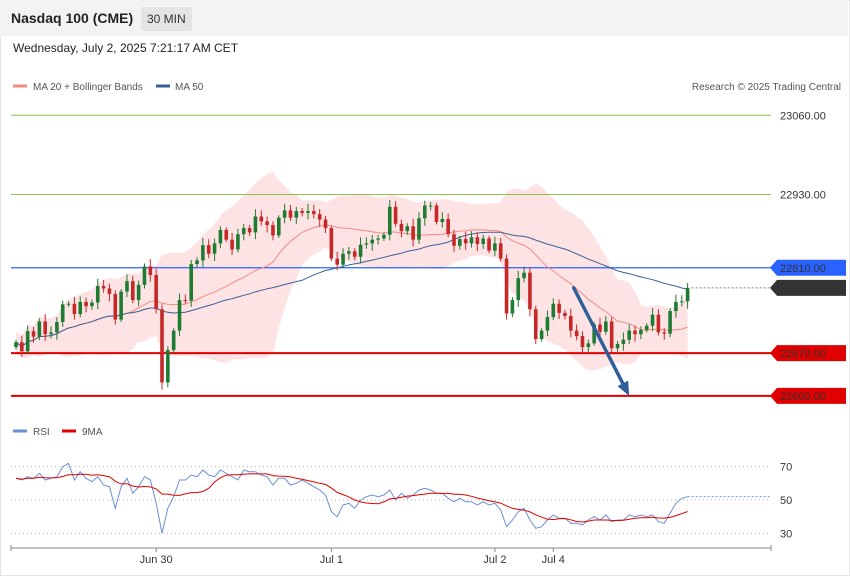  I want to click on forecast-arrow, so click(600, 341).